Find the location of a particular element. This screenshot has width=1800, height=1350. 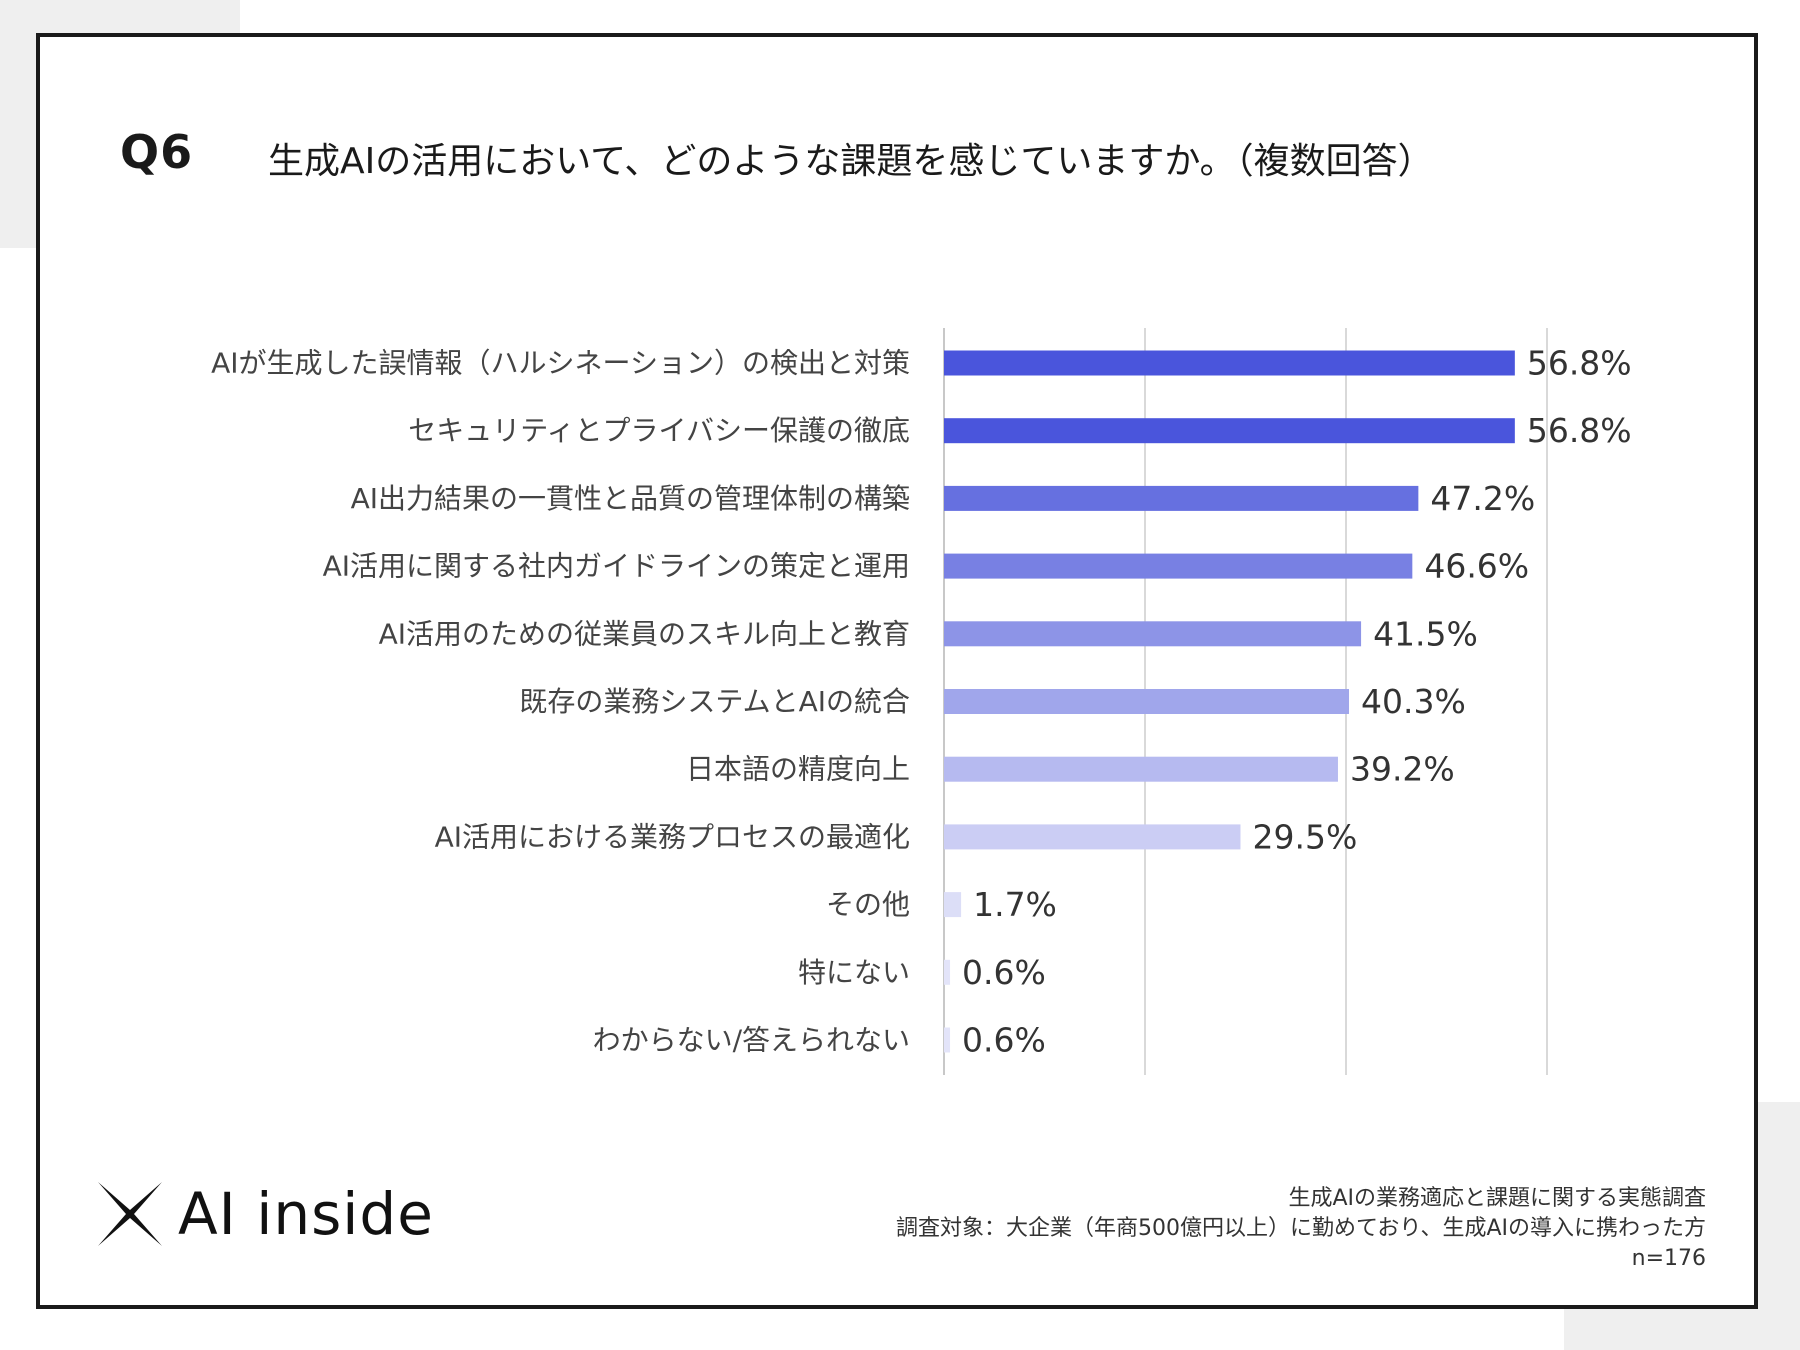

category-label: AI活用に関する社内ガイドラインの策定と運用 is located at coordinates (616, 566).